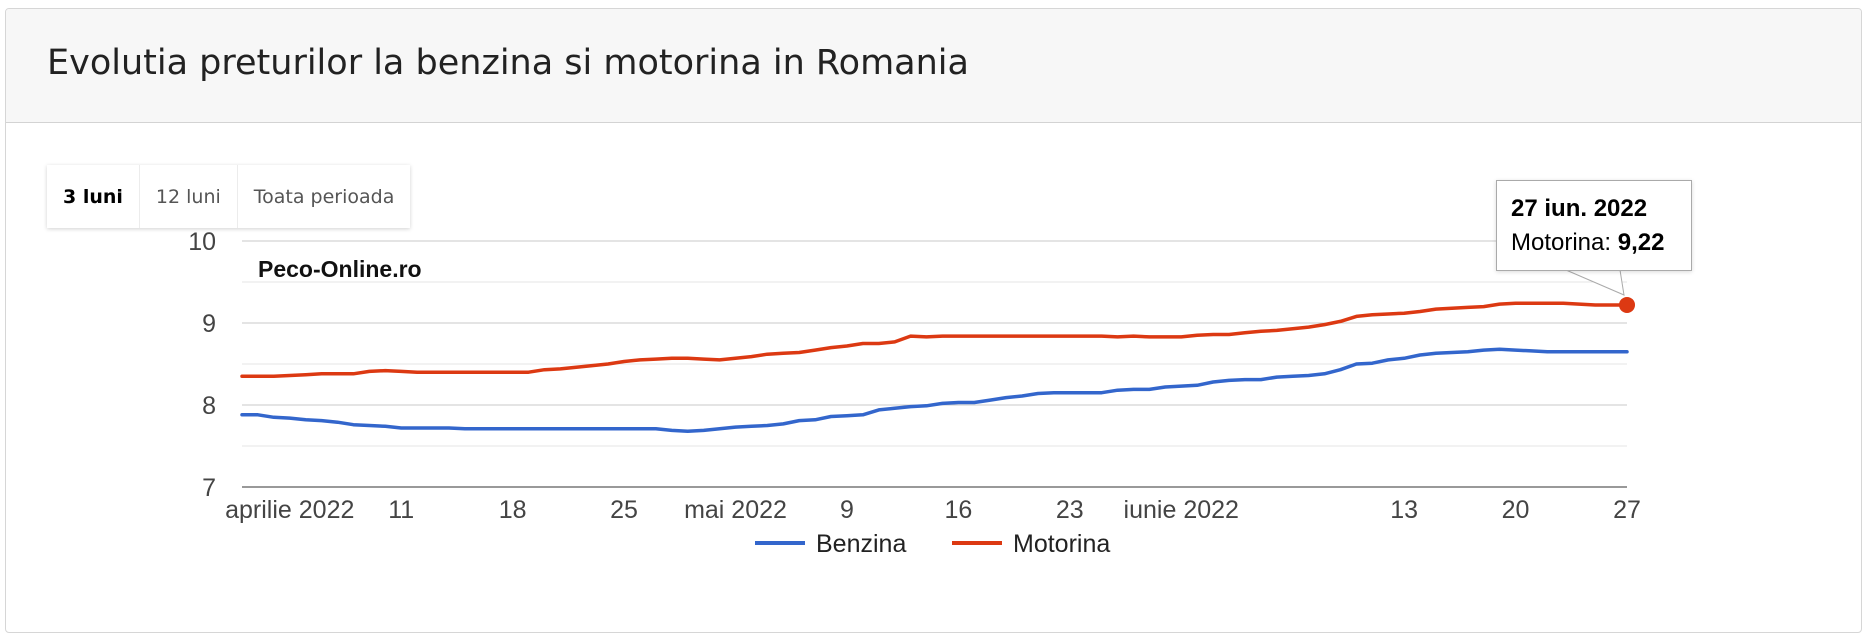 The width and height of the screenshot is (1867, 638). What do you see at coordinates (1061, 544) in the screenshot?
I see `legend-label-motorina: Motorina` at bounding box center [1061, 544].